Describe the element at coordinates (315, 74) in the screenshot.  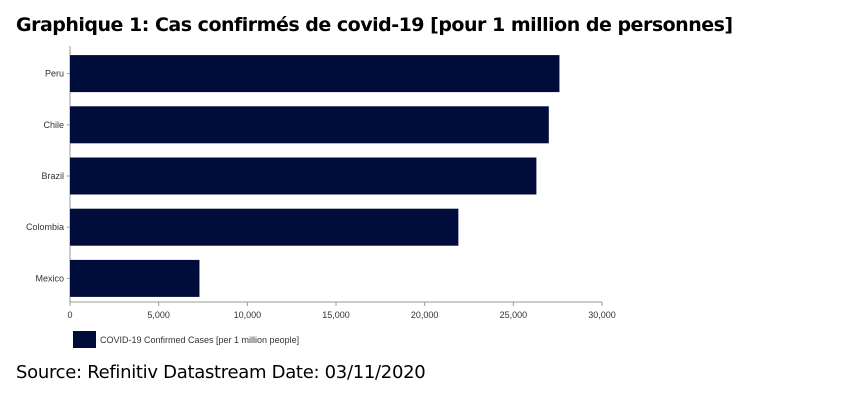
I see `bar-peru` at that location.